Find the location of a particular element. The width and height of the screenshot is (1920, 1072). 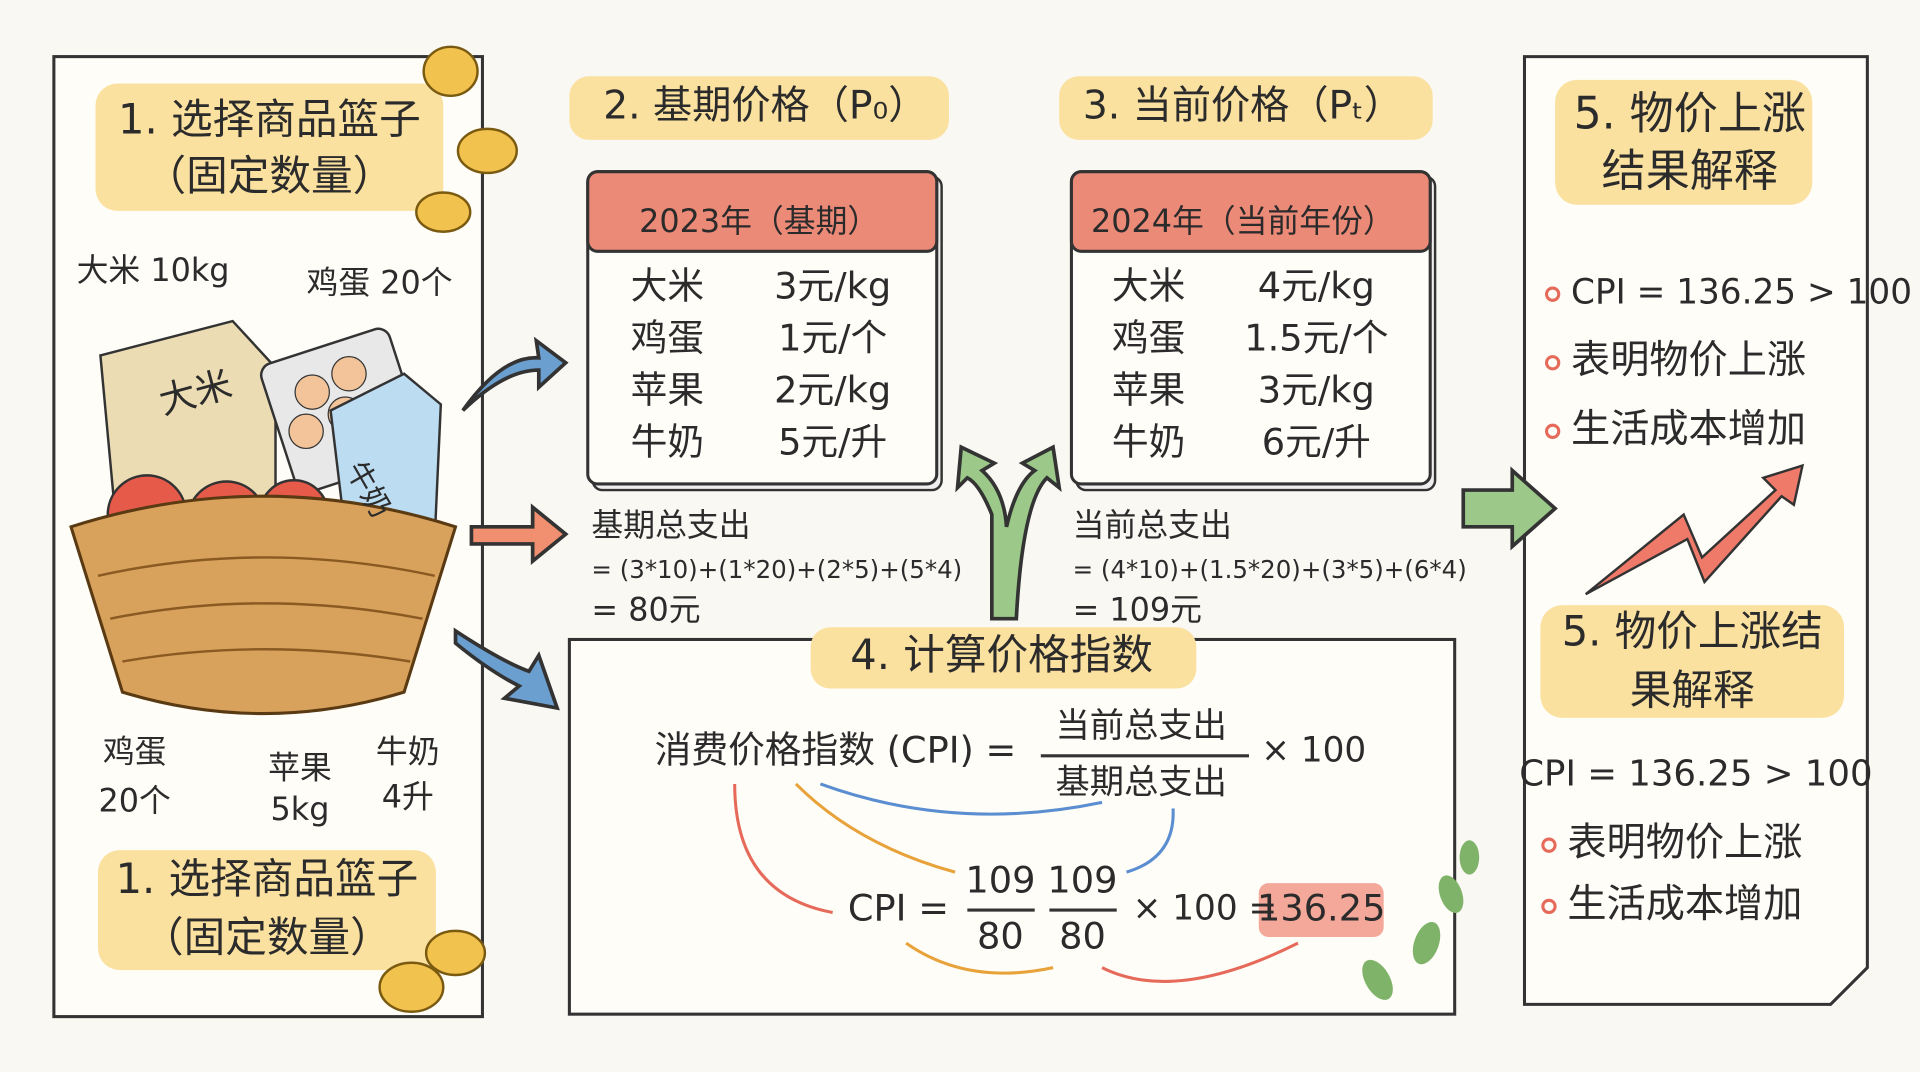

price: 1元/个 is located at coordinates (832, 338).